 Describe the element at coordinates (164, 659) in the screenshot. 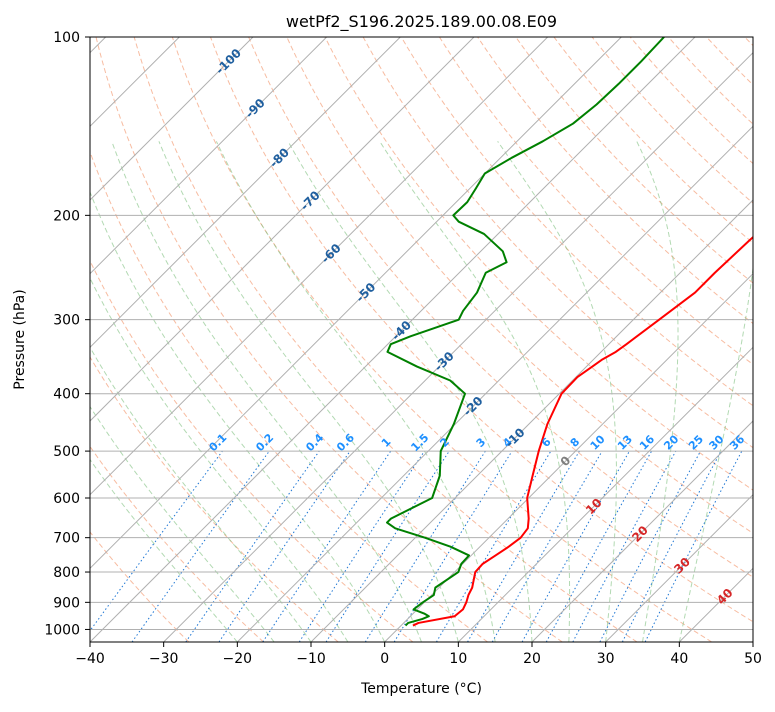

I see `x-tick-label: −30` at that location.